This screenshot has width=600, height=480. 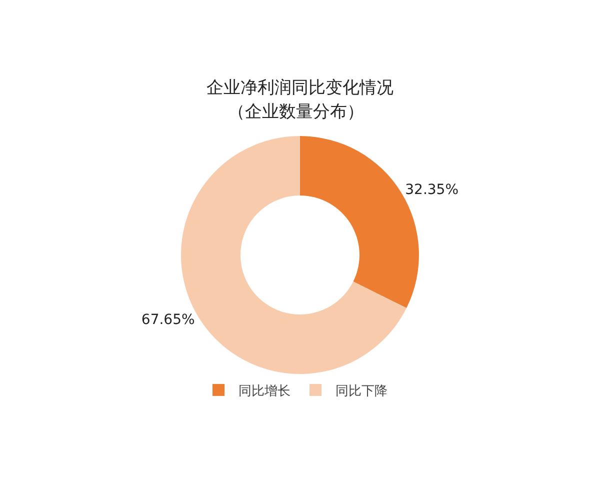 What do you see at coordinates (264, 392) in the screenshot?
I see `legend-label: 同比增长` at bounding box center [264, 392].